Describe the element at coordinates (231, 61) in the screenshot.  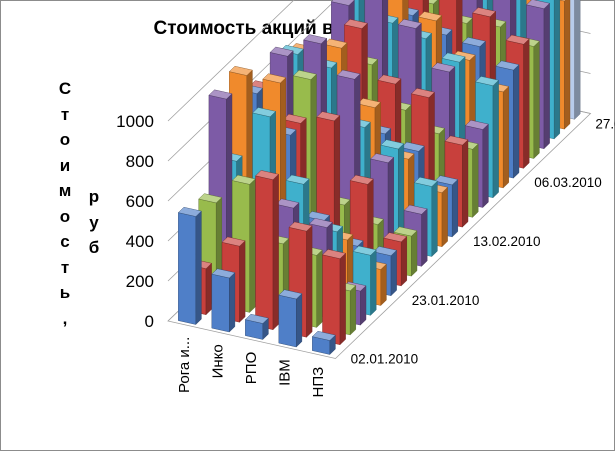
I see `gridline-side` at that location.